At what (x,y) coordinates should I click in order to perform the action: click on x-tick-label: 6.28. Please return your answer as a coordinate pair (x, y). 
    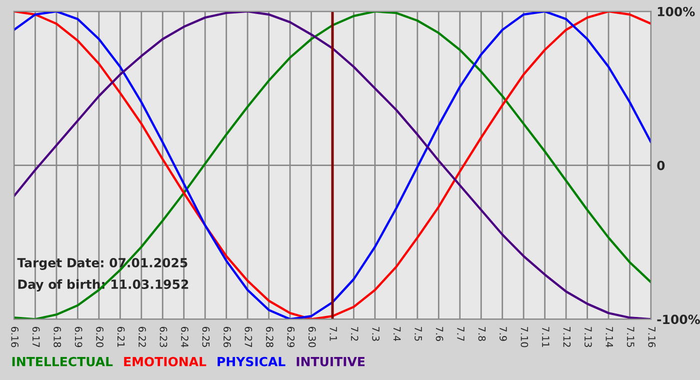
    Looking at the image, I should click on (270, 337).